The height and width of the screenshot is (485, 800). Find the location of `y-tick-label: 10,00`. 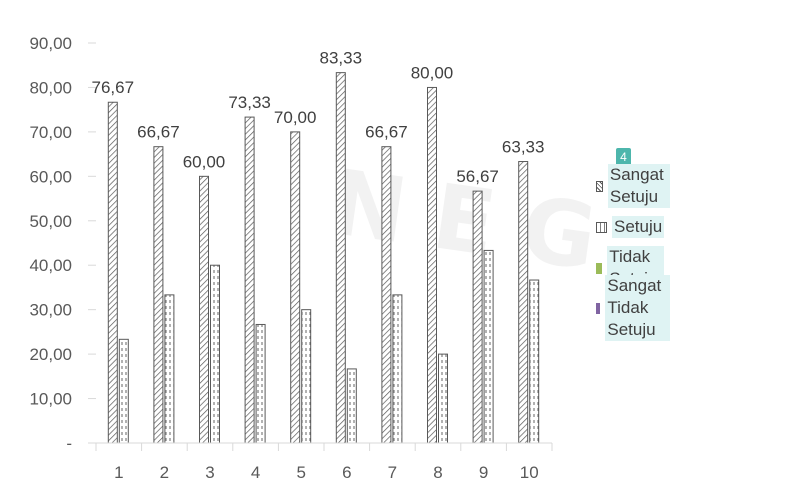

y-tick-label: 10,00 is located at coordinates (50, 399).